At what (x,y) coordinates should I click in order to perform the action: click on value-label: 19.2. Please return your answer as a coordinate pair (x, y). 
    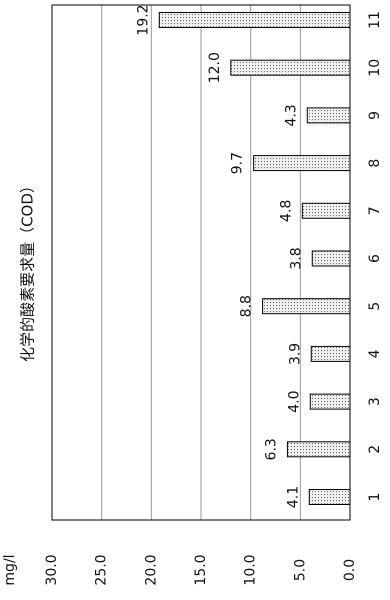
    Looking at the image, I should click on (143, 19).